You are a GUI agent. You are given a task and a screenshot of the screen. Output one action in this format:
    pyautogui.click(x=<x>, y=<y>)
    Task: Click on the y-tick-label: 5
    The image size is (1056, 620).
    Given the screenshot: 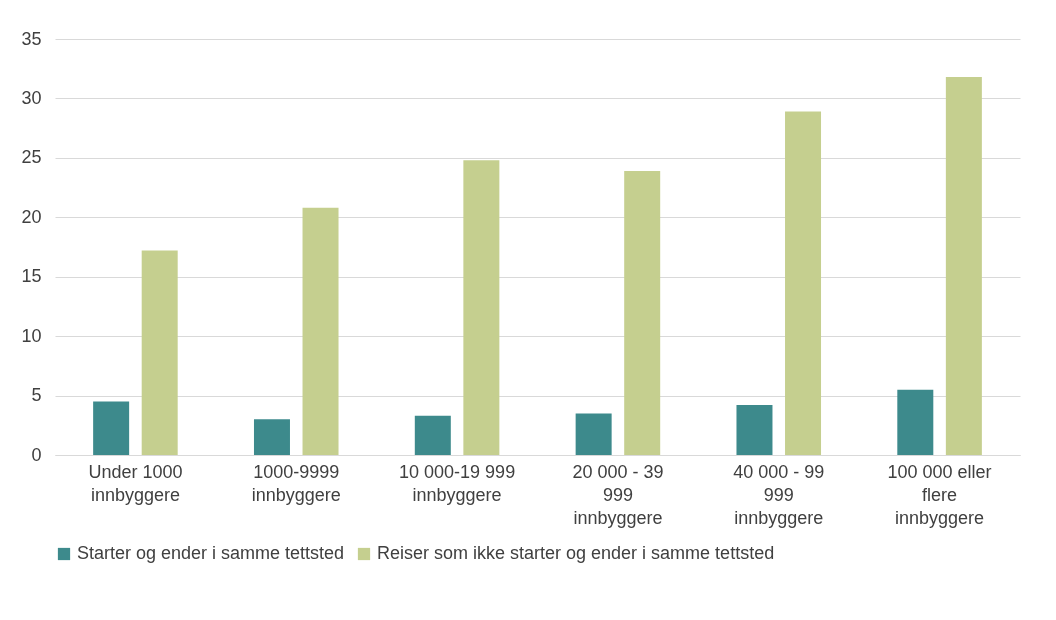 What is the action you would take?
    pyautogui.click(x=36, y=395)
    